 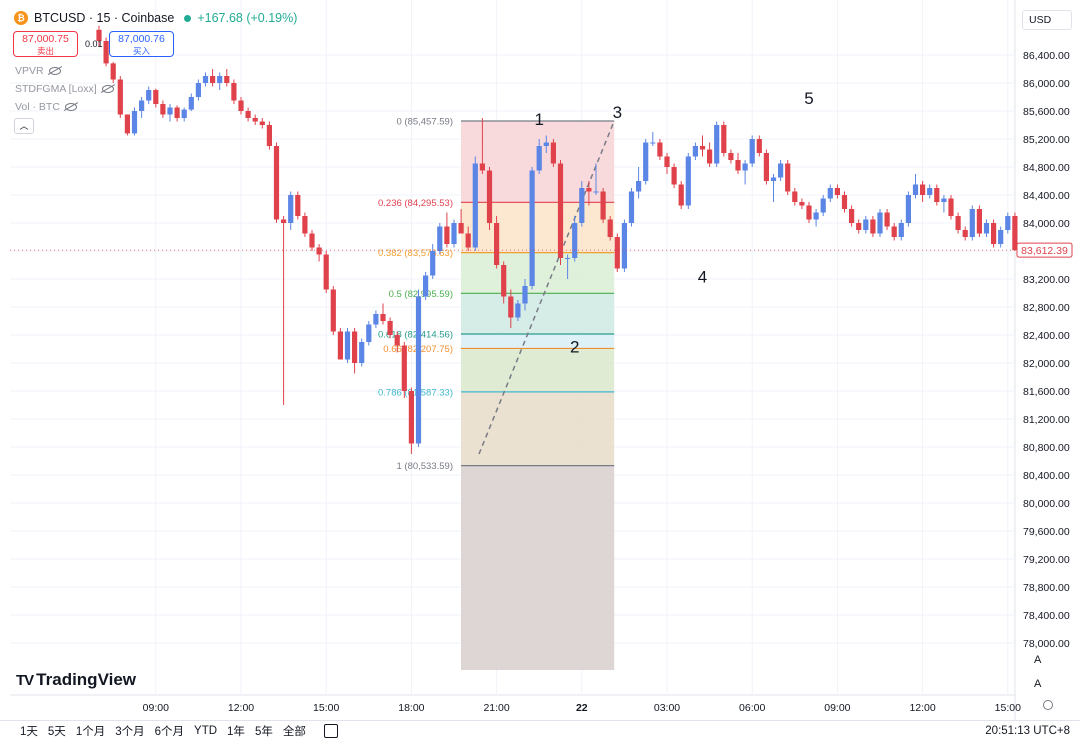 I want to click on timeframe-1d: 1天, so click(x=29, y=732).